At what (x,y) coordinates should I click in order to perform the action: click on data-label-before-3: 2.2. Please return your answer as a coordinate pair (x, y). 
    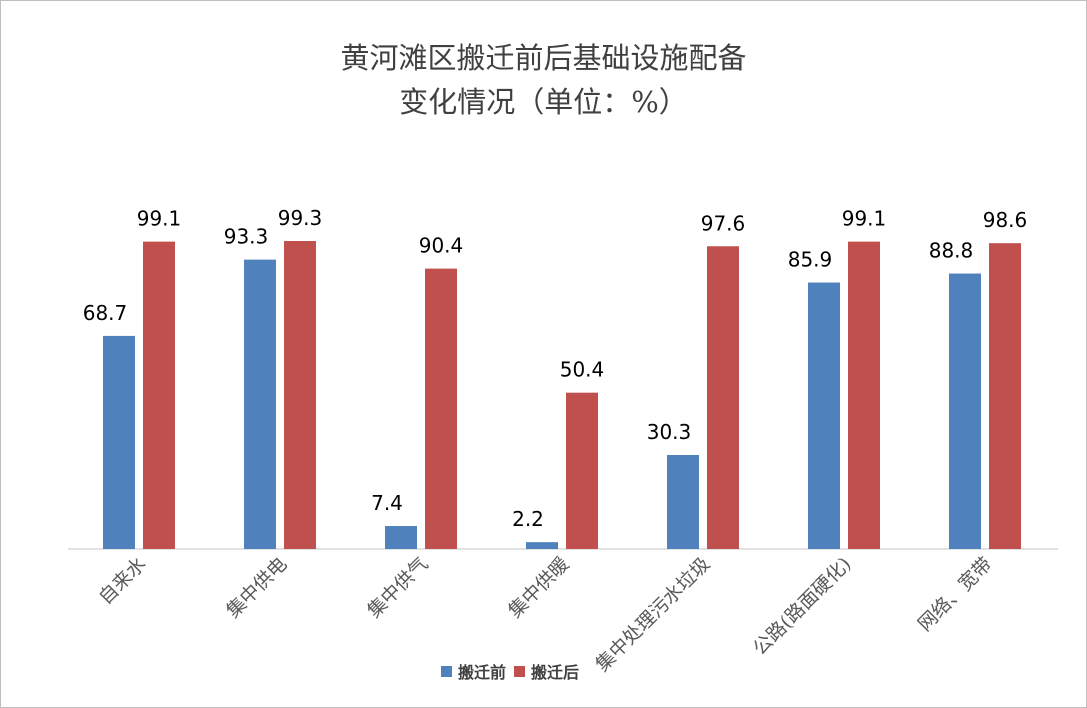
    Looking at the image, I should click on (528, 519).